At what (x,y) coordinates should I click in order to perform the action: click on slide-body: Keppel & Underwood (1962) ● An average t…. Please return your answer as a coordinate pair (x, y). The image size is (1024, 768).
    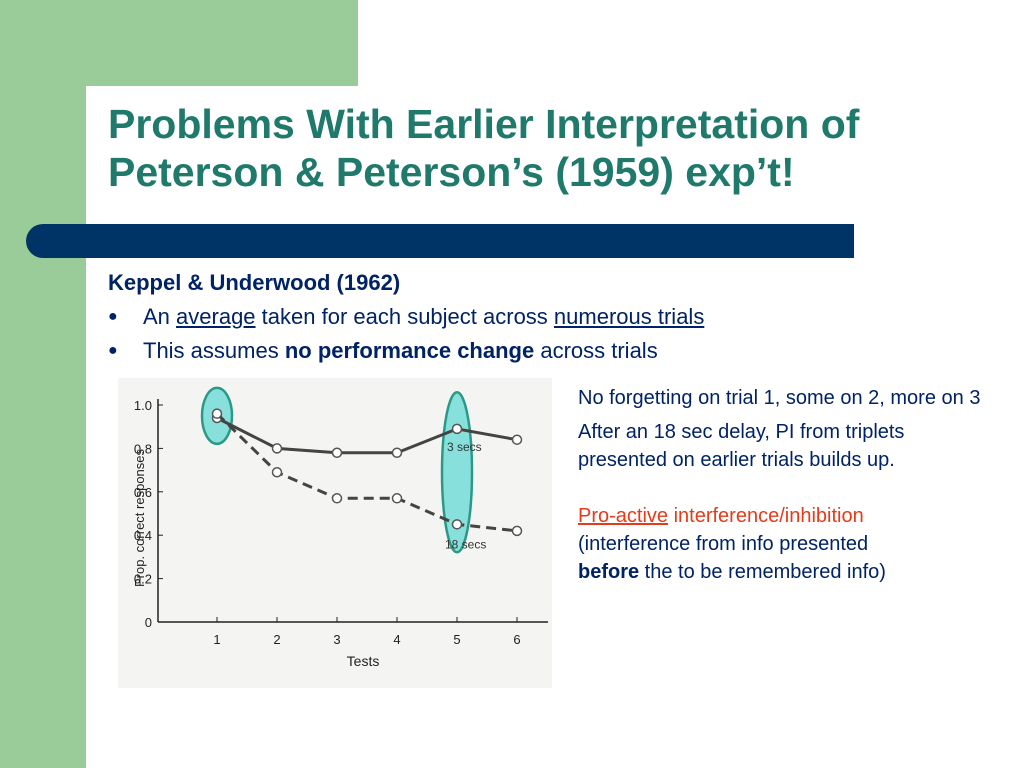
    Looking at the image, I should click on (406, 317).